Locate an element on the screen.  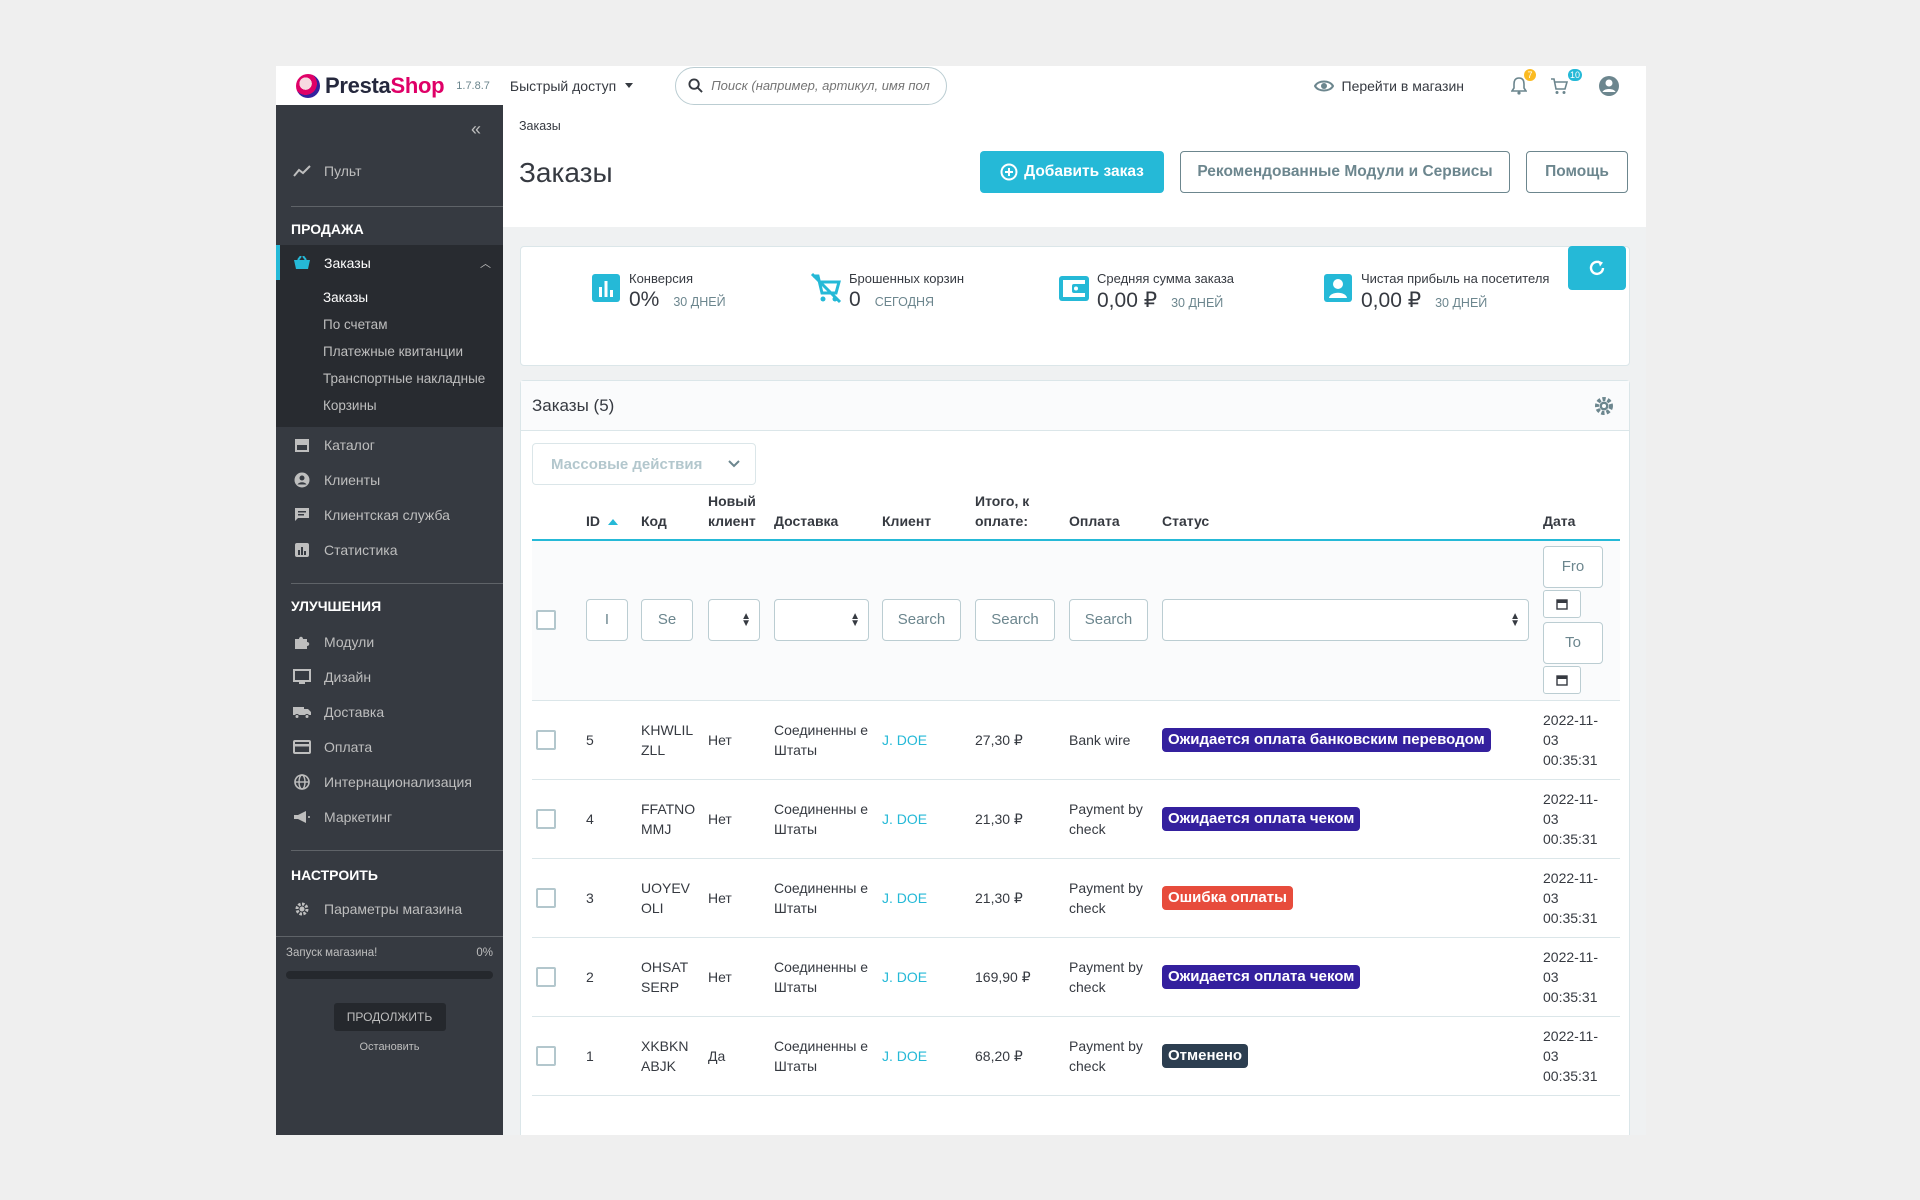
stop-link: Остановить is located at coordinates (389, 1047).